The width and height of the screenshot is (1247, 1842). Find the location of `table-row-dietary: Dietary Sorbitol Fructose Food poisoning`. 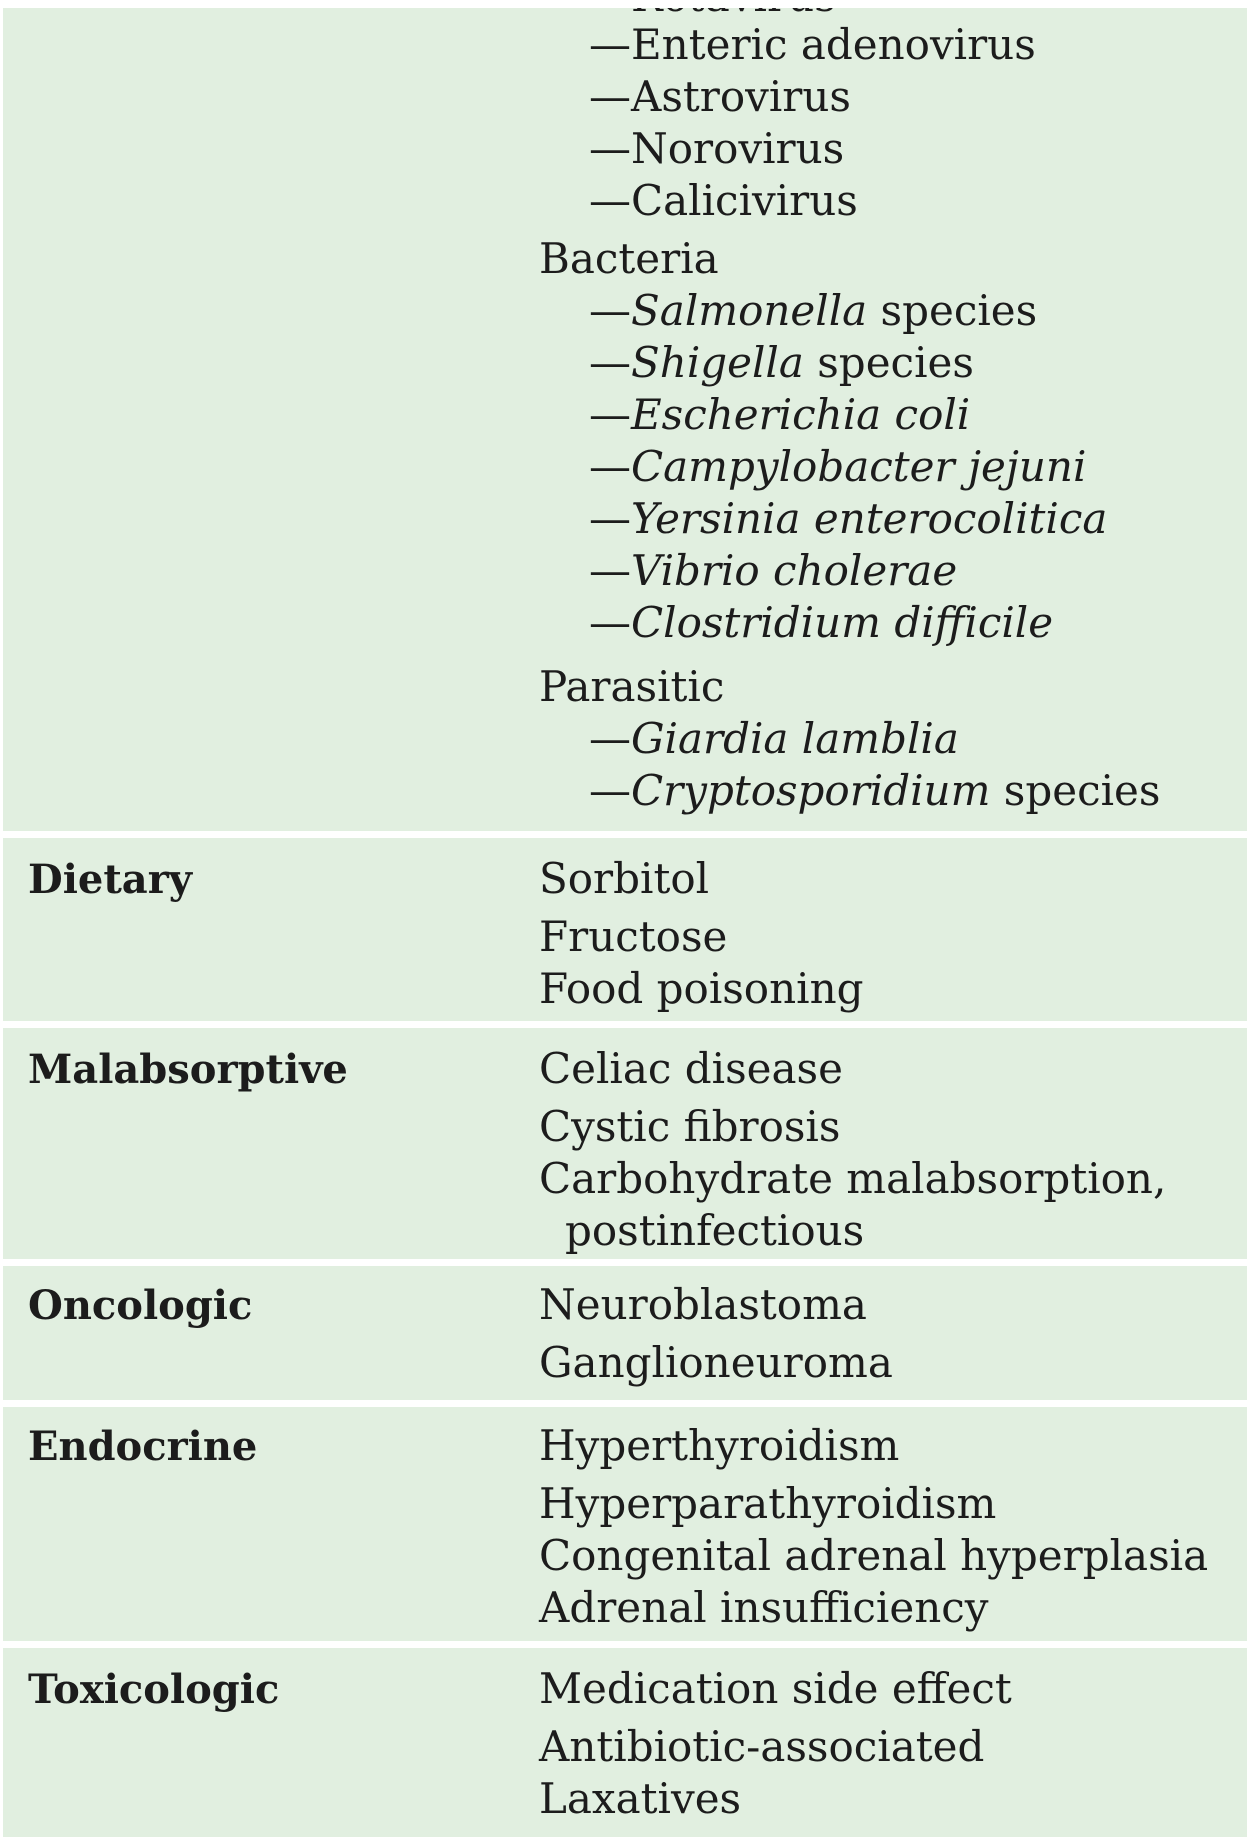

table-row-dietary: Dietary Sorbitol Fructose Food poisoning is located at coordinates (625, 933).